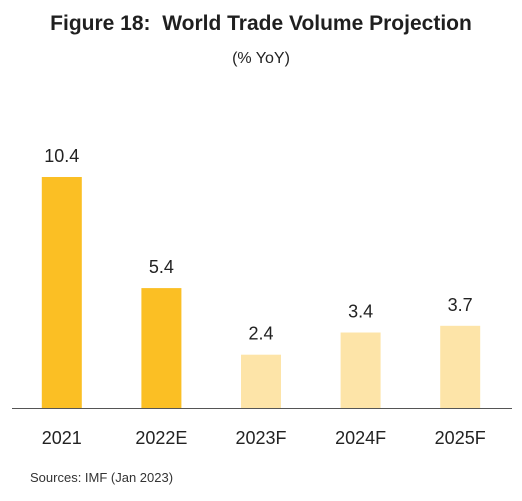 Image resolution: width=522 pixels, height=501 pixels. What do you see at coordinates (260, 438) in the screenshot?
I see `x-tick-label-2023F: 2023F` at bounding box center [260, 438].